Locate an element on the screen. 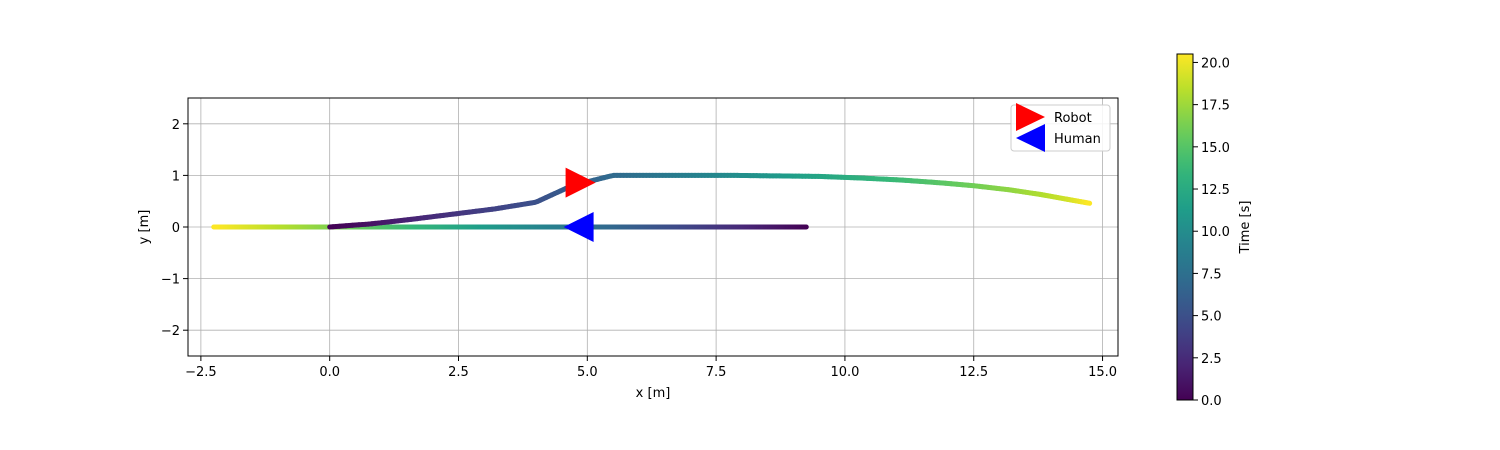 This screenshot has height=450, width=1500. legend-human-label: Human is located at coordinates (1077, 139).